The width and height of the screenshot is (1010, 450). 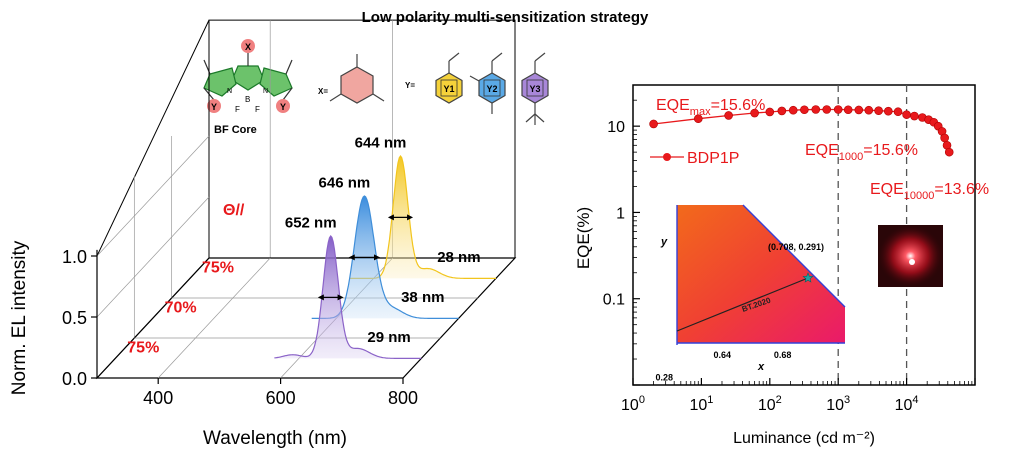 What do you see at coordinates (257, 109) in the screenshot?
I see `core-f-label-right: F` at bounding box center [257, 109].